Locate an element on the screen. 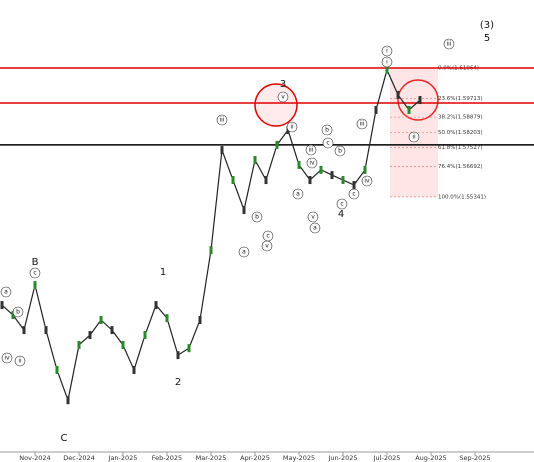 This screenshot has width=534, height=462. wave-label: 4 is located at coordinates (341, 214).